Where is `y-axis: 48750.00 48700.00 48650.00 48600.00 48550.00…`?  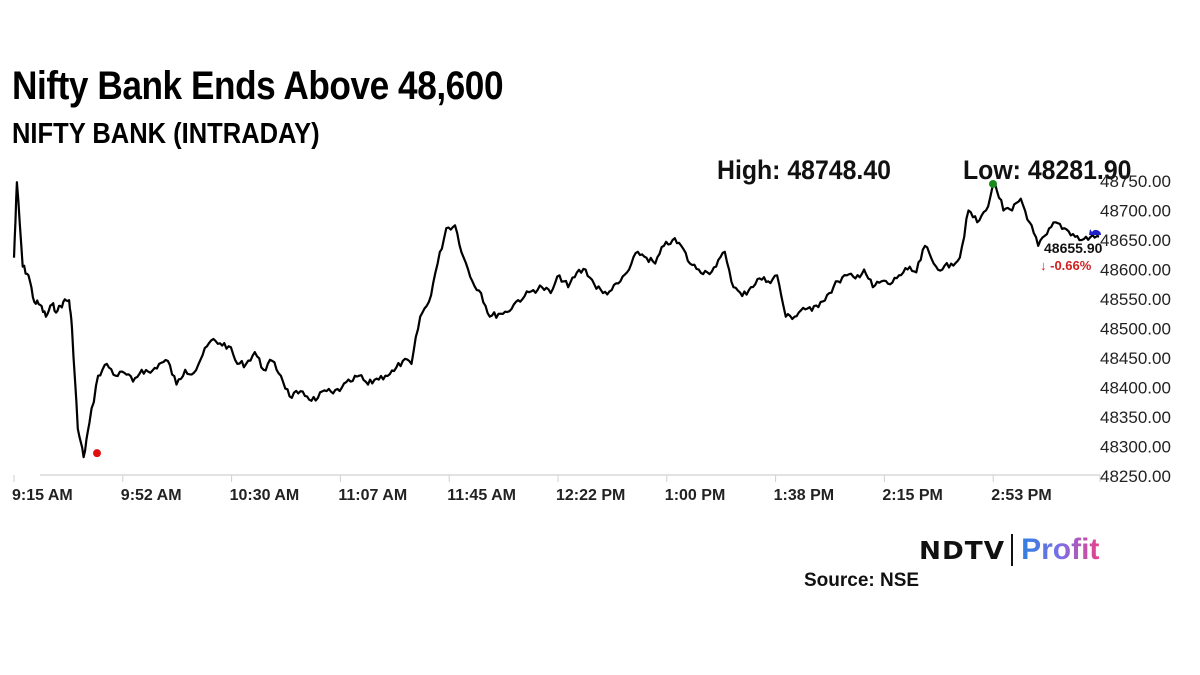 y-axis: 48750.00 48700.00 48650.00 48600.00 48550.00… is located at coordinates (1135, 329).